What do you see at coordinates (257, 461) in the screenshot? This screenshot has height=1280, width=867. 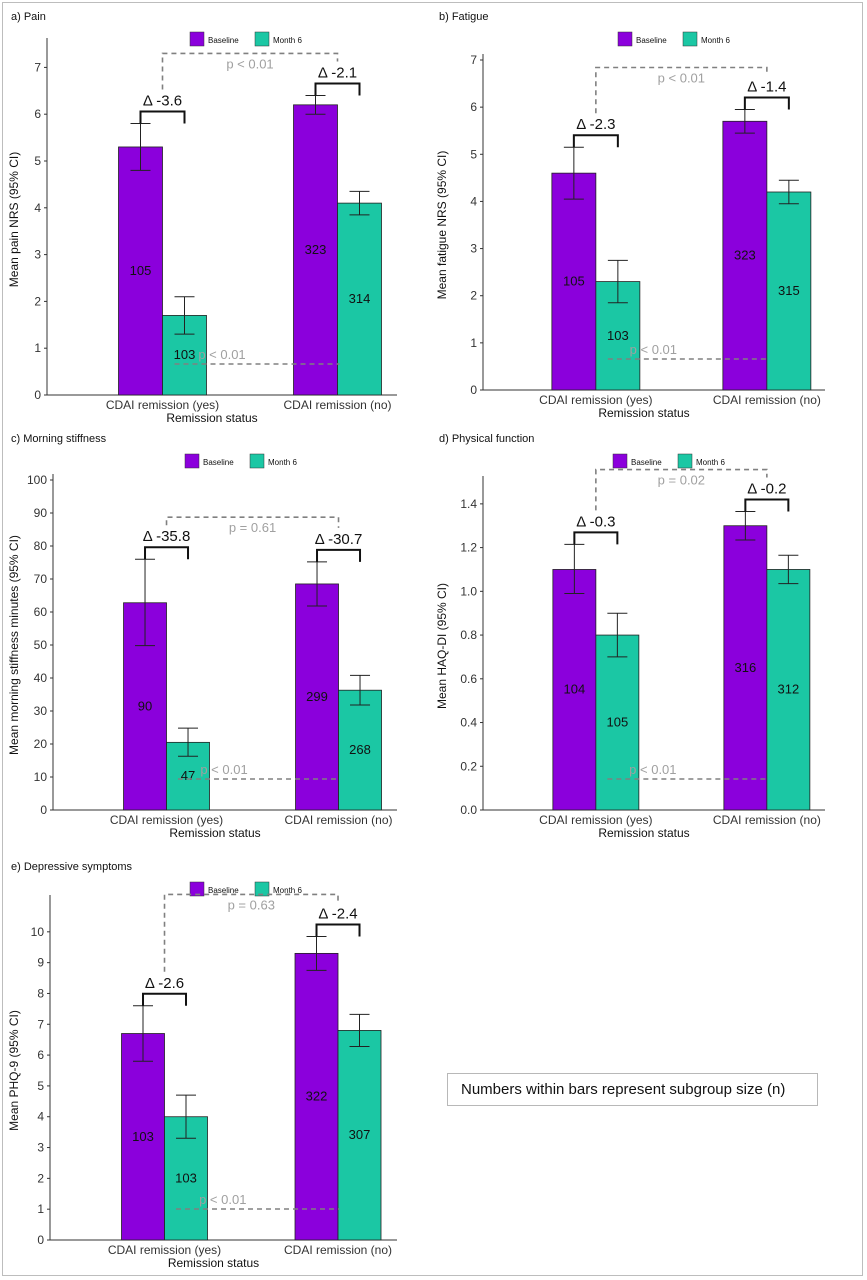 I see `legend-swatch-month6` at bounding box center [257, 461].